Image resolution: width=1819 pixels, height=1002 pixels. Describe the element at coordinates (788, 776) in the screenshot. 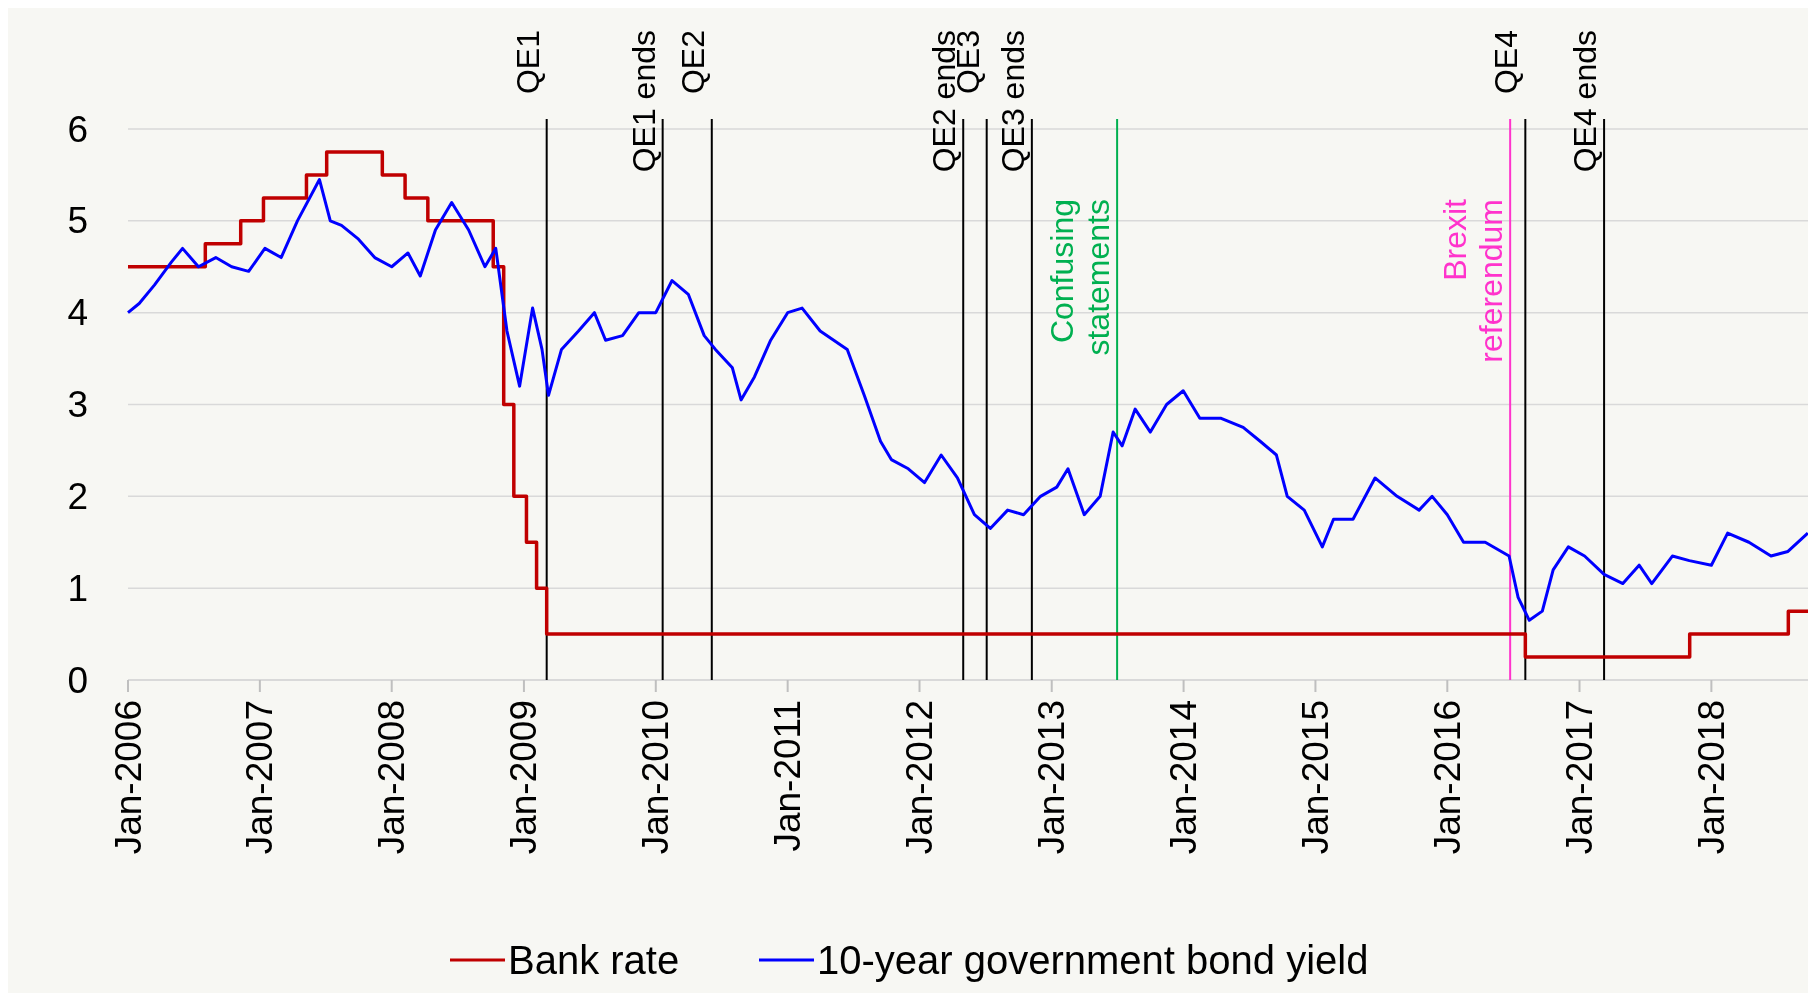

I see `x-tick-label: Jan-2011` at that location.